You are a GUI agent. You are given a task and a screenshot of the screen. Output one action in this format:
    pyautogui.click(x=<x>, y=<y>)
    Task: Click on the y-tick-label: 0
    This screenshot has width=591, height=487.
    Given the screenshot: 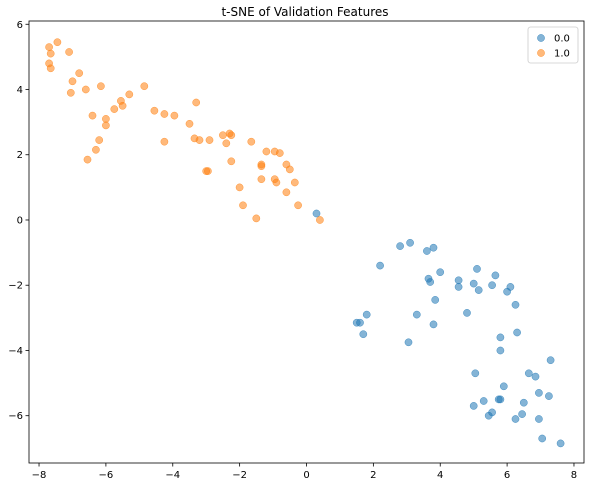 What is the action you would take?
    pyautogui.click(x=20, y=220)
    